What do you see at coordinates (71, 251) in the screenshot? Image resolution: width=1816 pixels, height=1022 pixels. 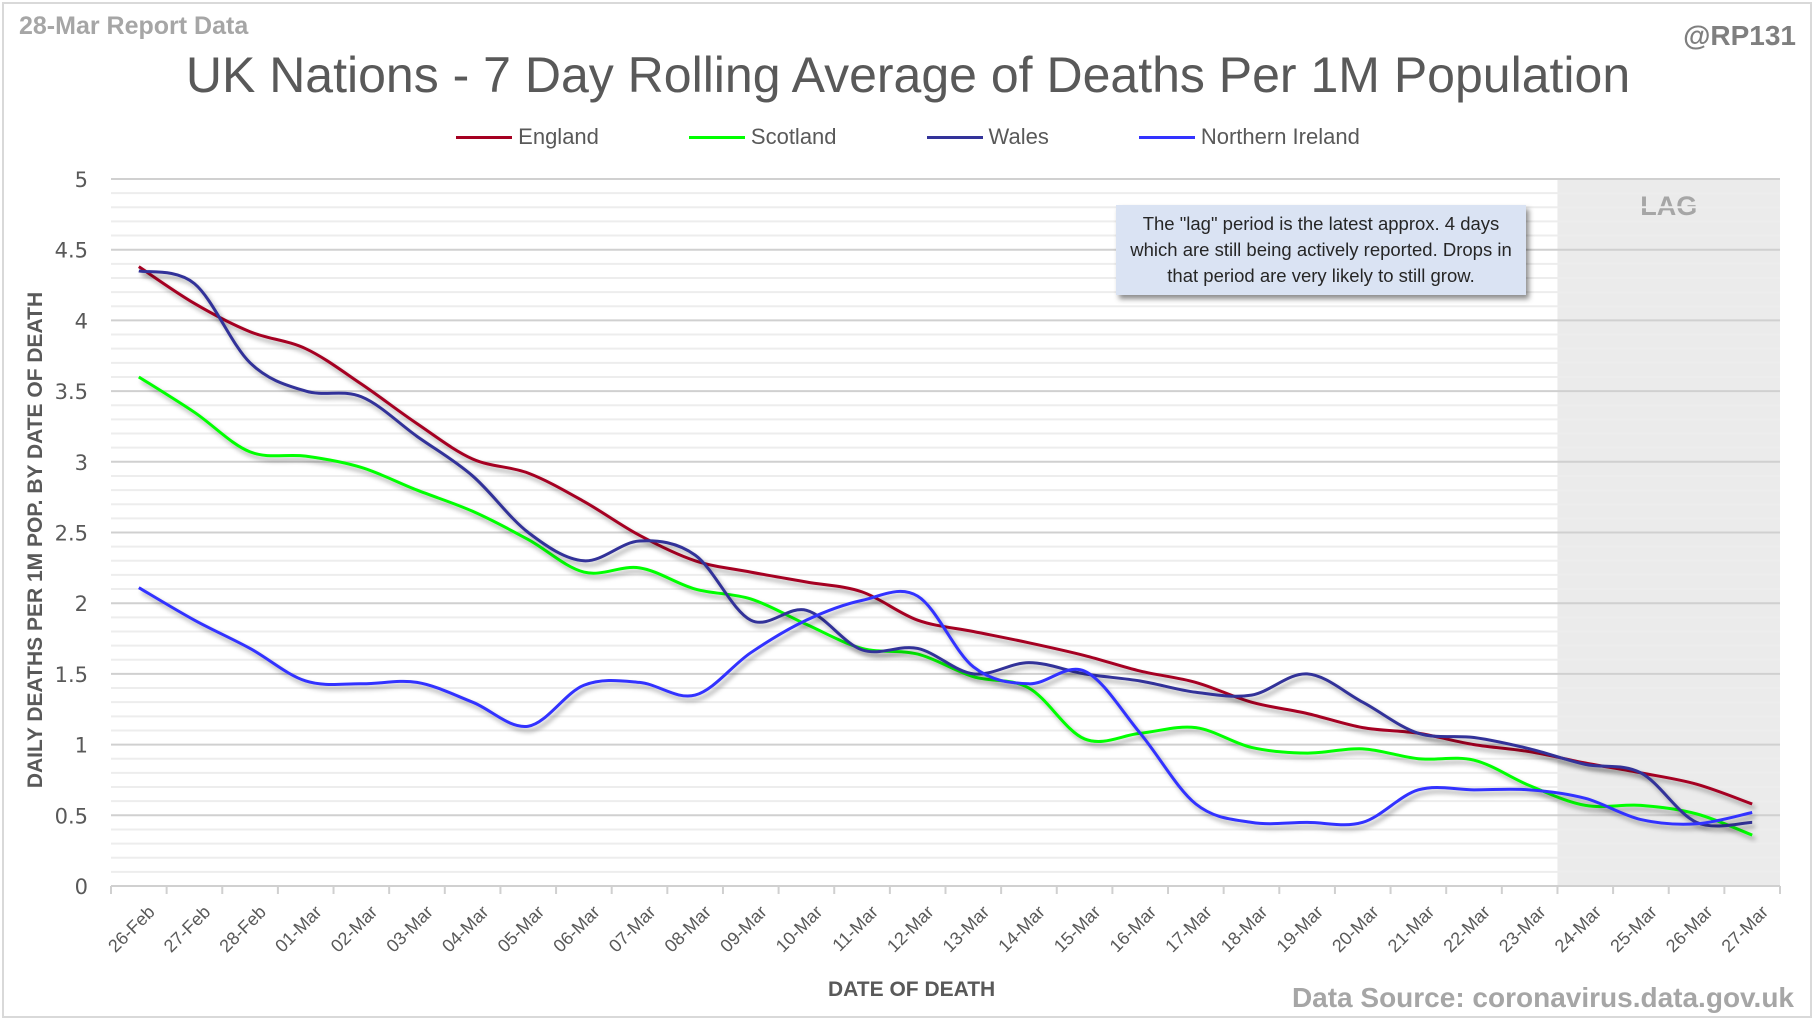 I see `y-tick-label: 4.5` at bounding box center [71, 251].